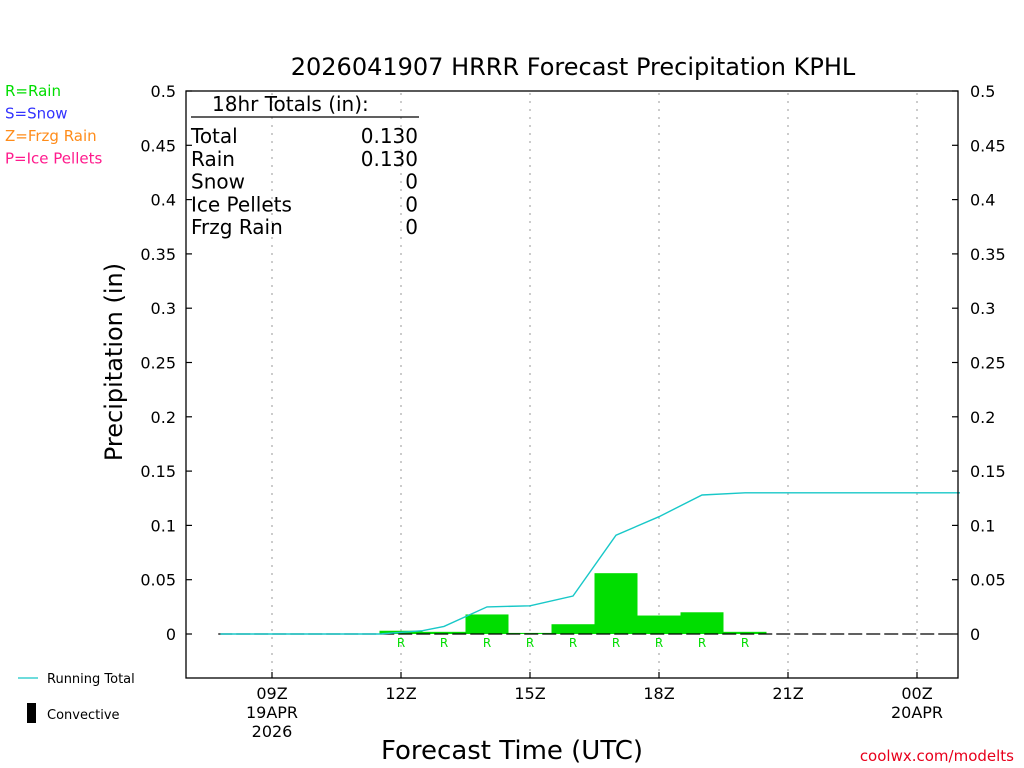 The image size is (1024, 768). What do you see at coordinates (988, 471) in the screenshot?
I see `y-tick-label-right: 0.15` at bounding box center [988, 471].